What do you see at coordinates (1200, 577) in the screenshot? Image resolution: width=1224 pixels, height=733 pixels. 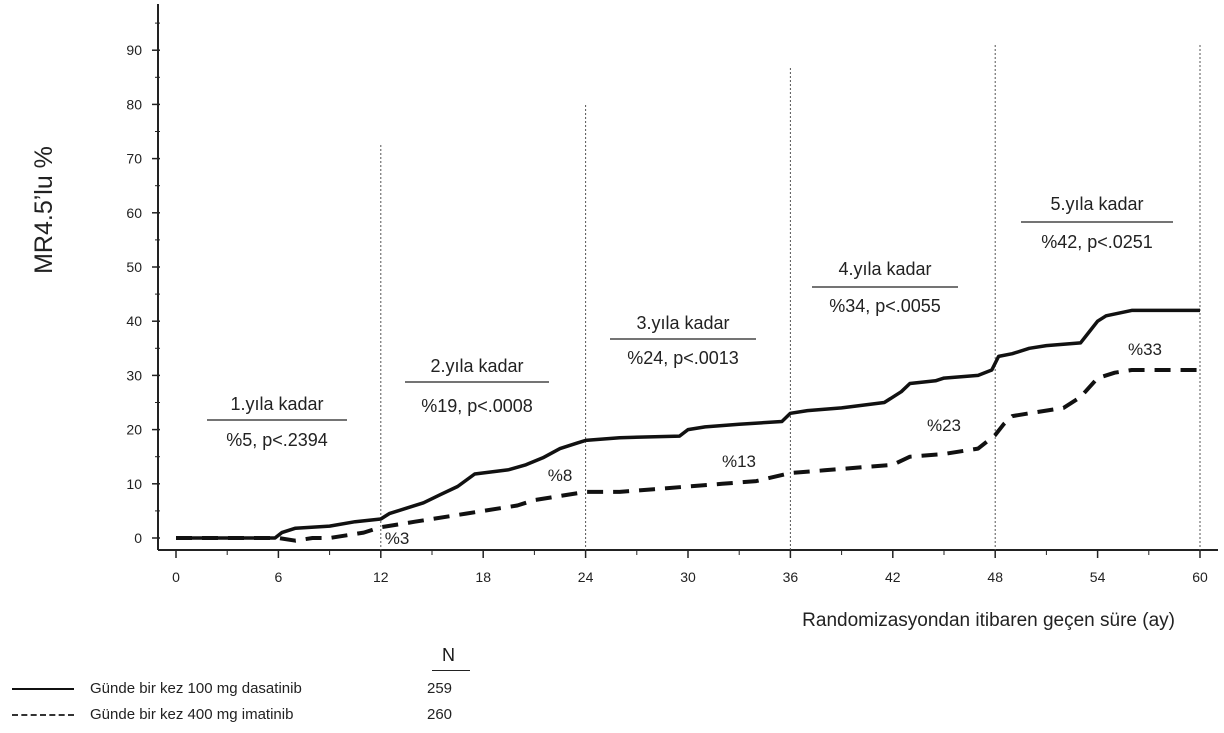 I see `x-tick-label: 60` at bounding box center [1200, 577].